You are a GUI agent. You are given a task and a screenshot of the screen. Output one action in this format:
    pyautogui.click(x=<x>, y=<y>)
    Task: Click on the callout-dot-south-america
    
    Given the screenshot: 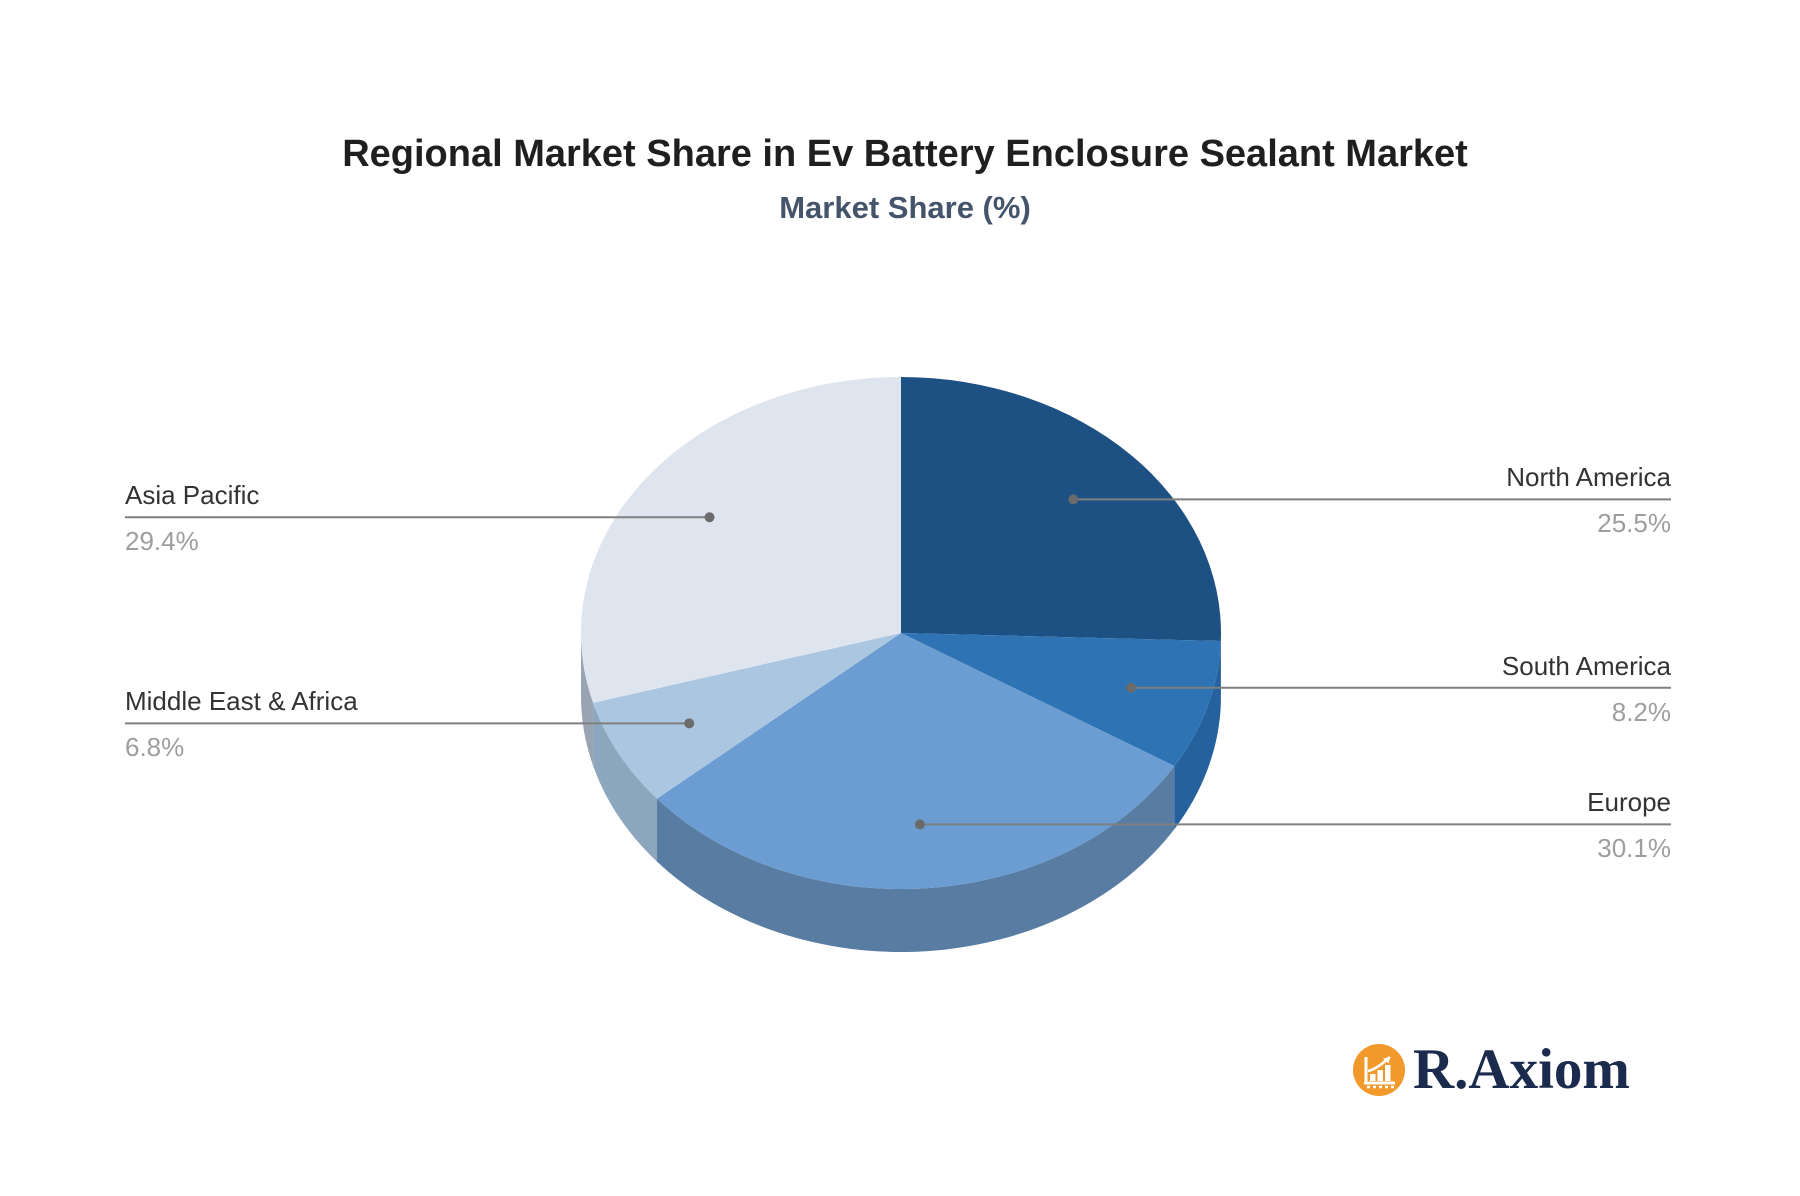 What is the action you would take?
    pyautogui.click(x=1131, y=687)
    